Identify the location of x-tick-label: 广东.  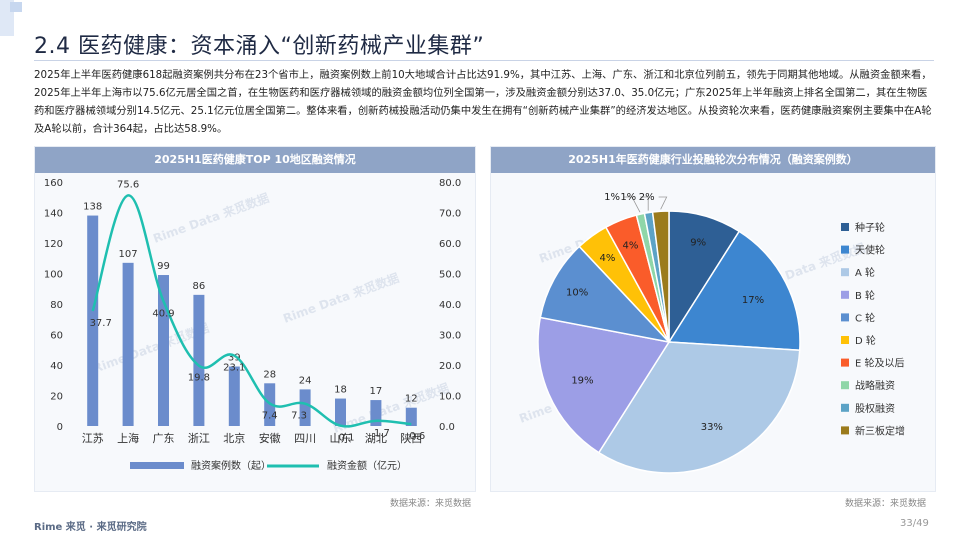
(164, 438).